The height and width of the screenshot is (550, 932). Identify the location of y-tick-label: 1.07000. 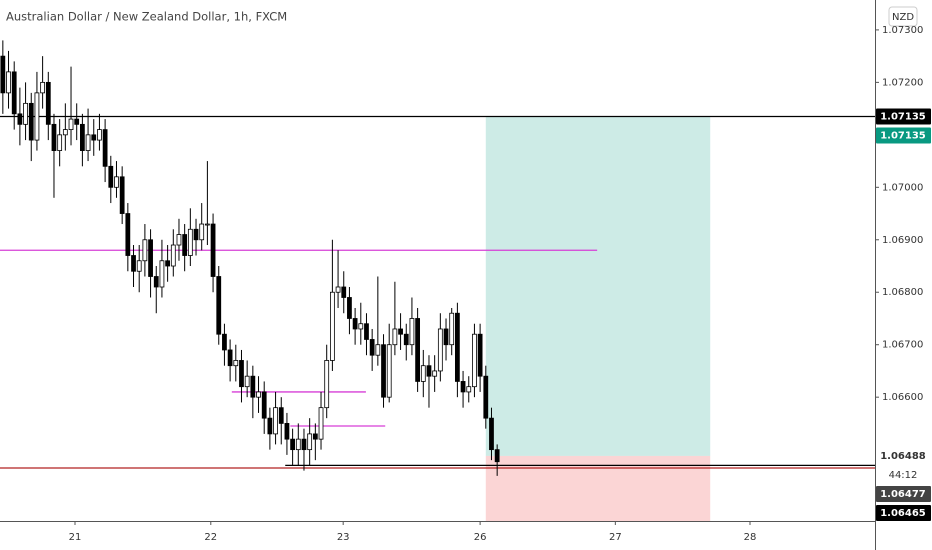
(902, 187).